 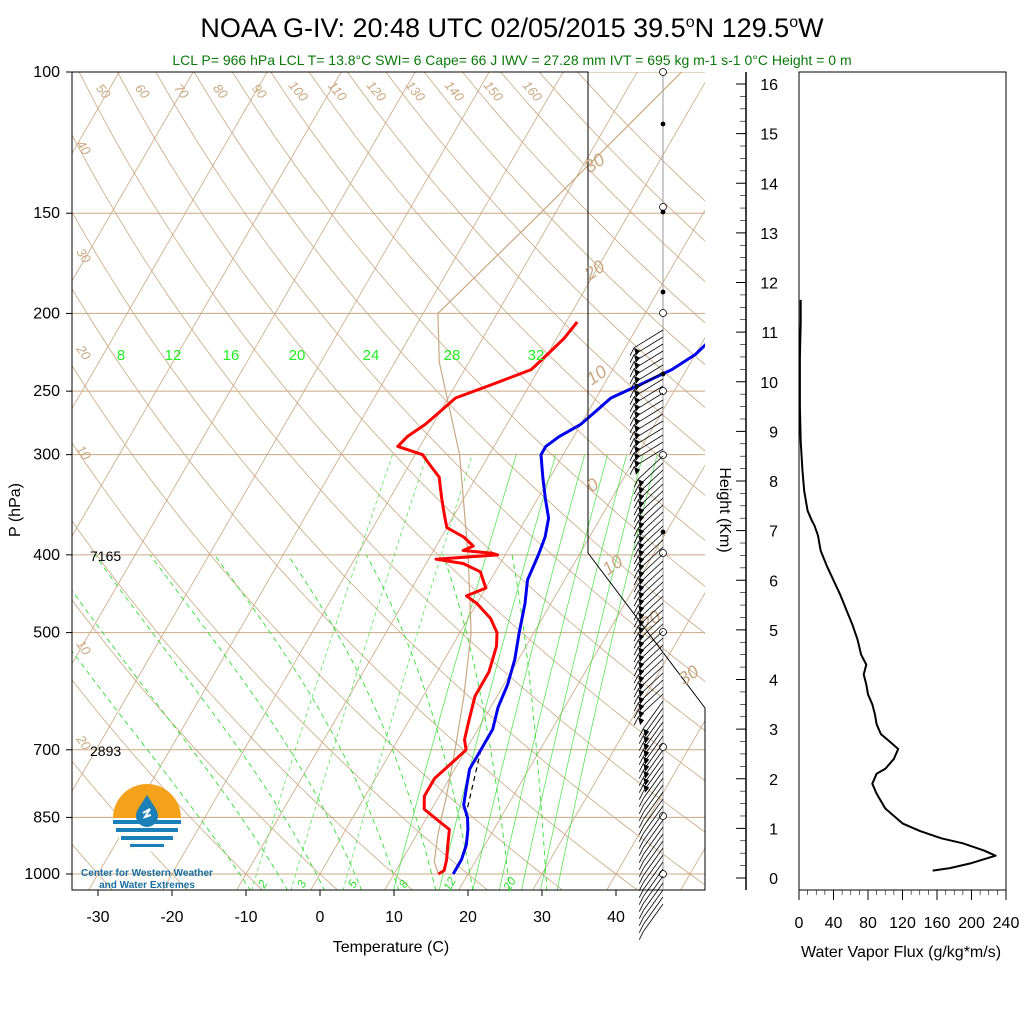 I want to click on height-tick-label: 8, so click(x=773, y=482).